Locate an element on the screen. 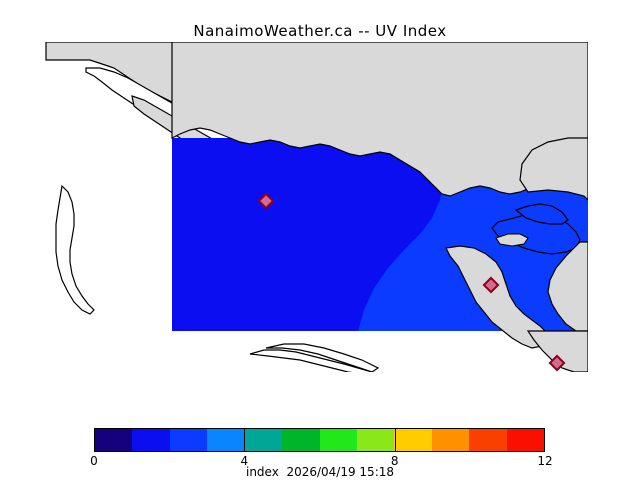 This screenshot has width=640, height=480. far-east-land is located at coordinates (567, 286).